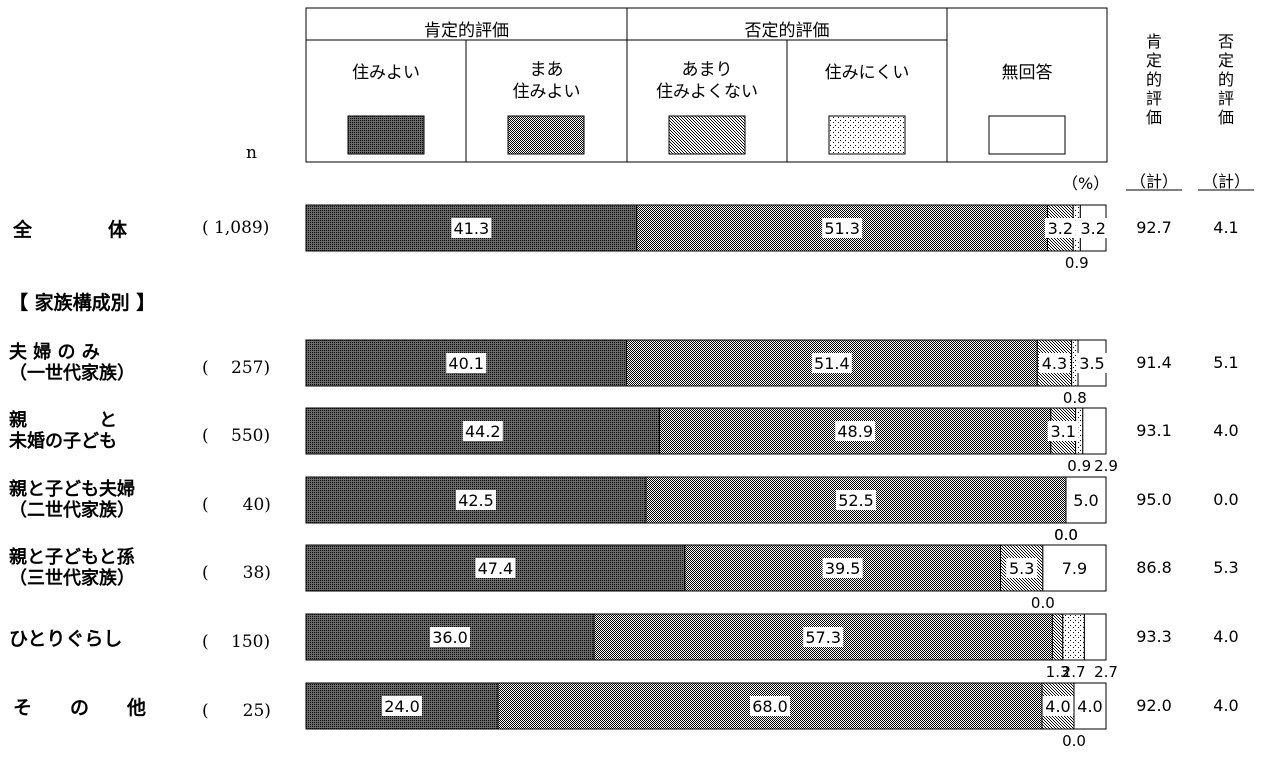 The height and width of the screenshot is (758, 1269). Describe the element at coordinates (1154, 567) in the screenshot. I see `positive-total: 86.8` at that location.